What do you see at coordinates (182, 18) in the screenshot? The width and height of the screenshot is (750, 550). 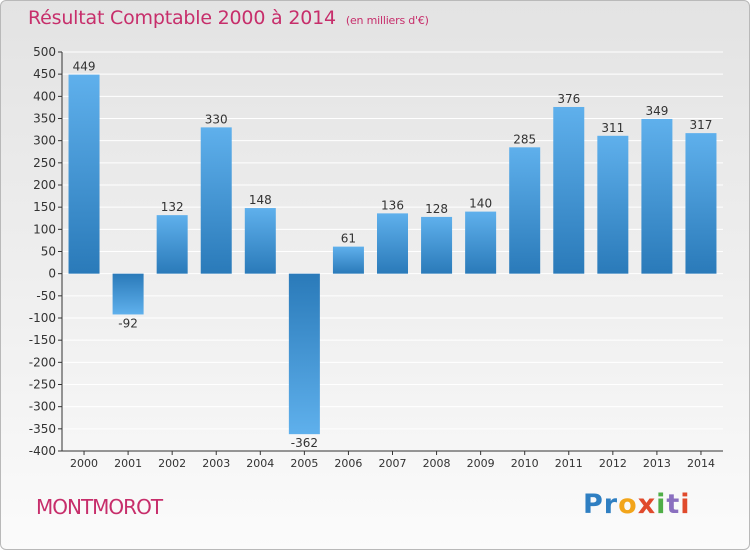 I see `chart-title-text: Résultat Comptable 2000 à 2014` at bounding box center [182, 18].